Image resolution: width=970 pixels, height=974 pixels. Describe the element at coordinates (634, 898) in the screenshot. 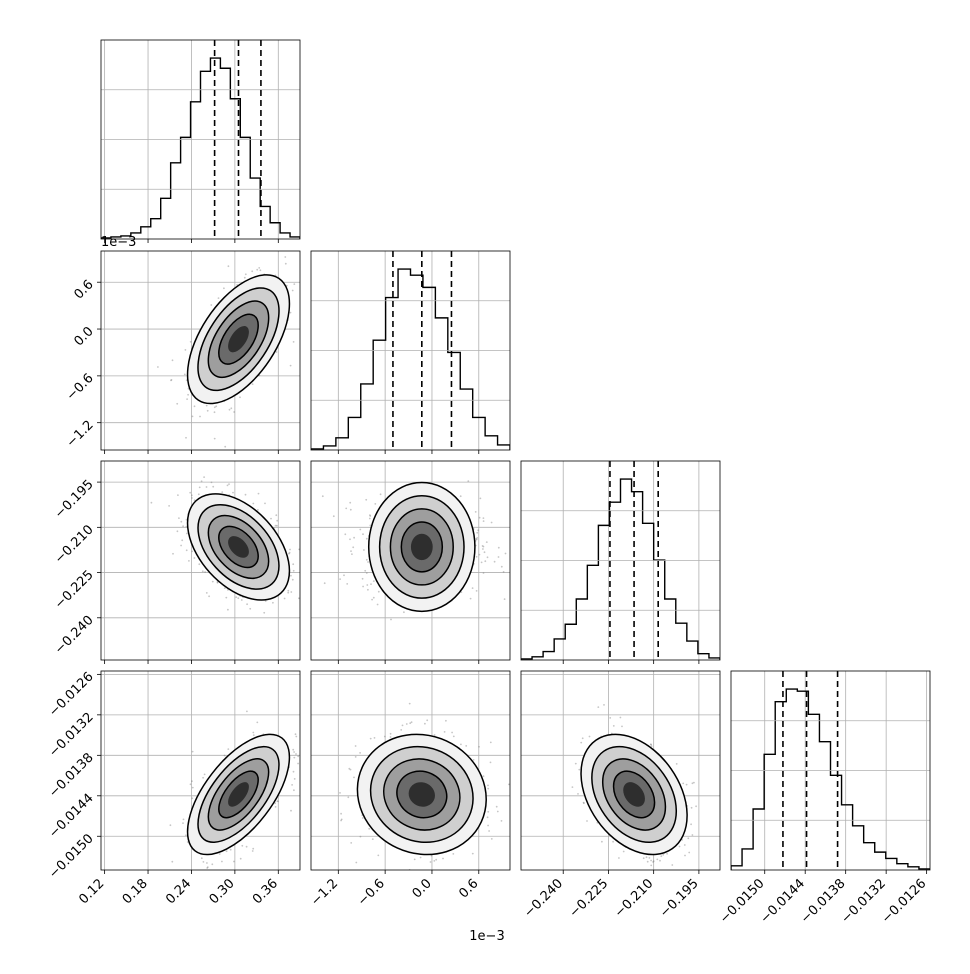

I see `x-tick-label: −0.210` at that location.